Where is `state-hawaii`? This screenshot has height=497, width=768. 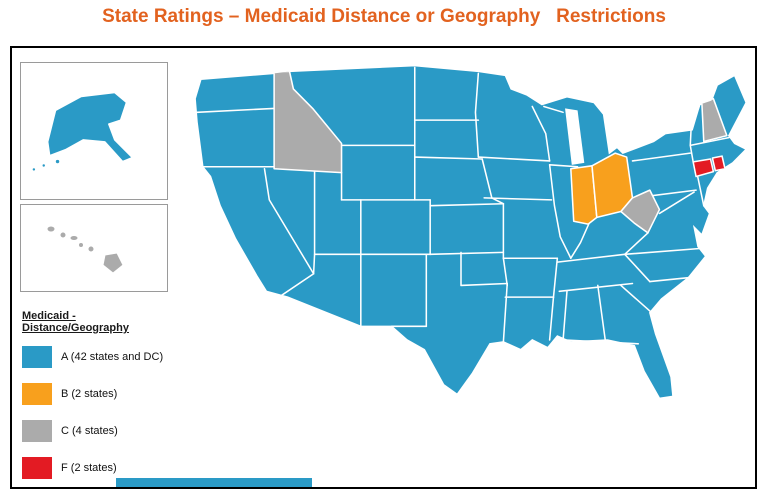
state-hawaii is located at coordinates (85, 249).